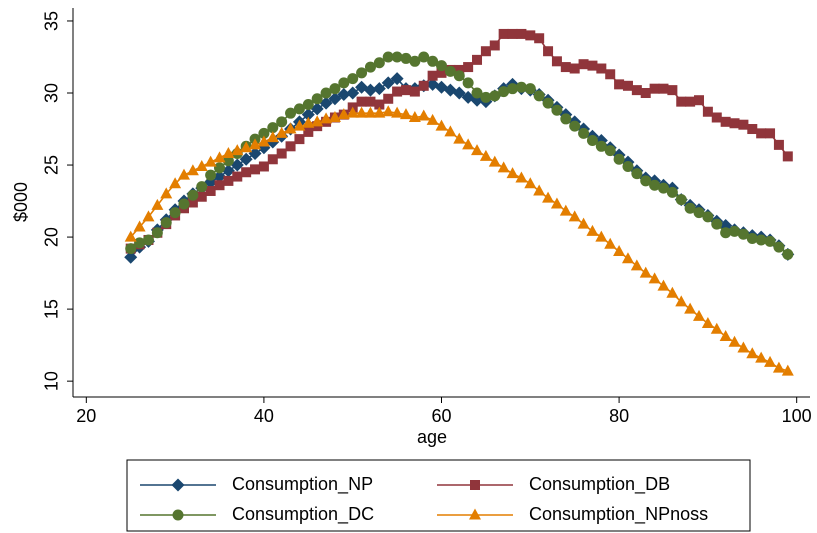 Image resolution: width=817 pixels, height=533 pixels. I want to click on legend-label: Consumption_DB, so click(599, 484).